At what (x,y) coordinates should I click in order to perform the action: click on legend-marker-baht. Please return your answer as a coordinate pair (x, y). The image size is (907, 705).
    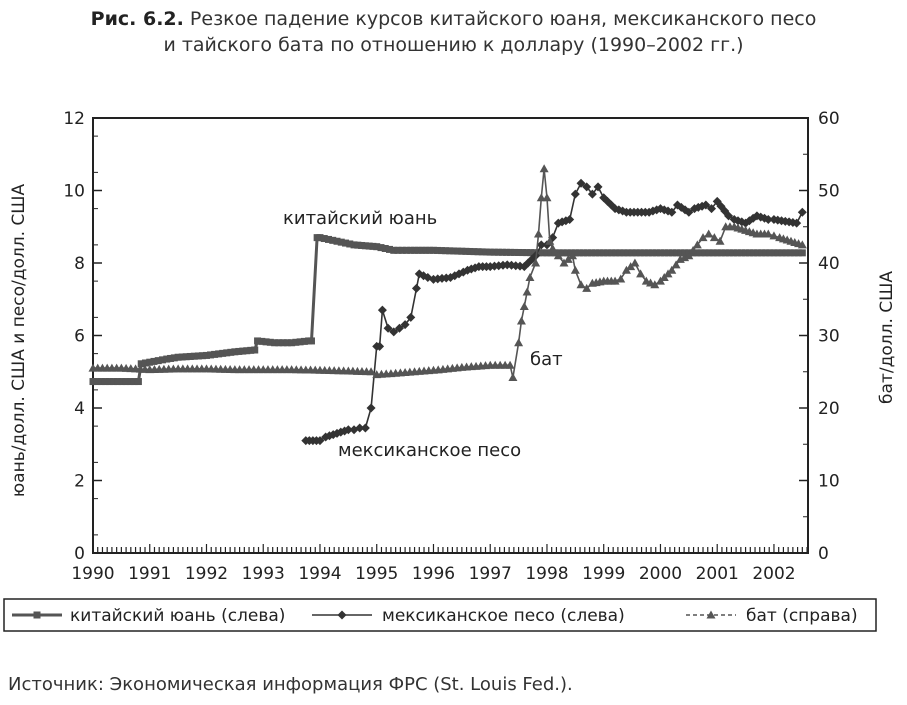
    Looking at the image, I should click on (711, 614).